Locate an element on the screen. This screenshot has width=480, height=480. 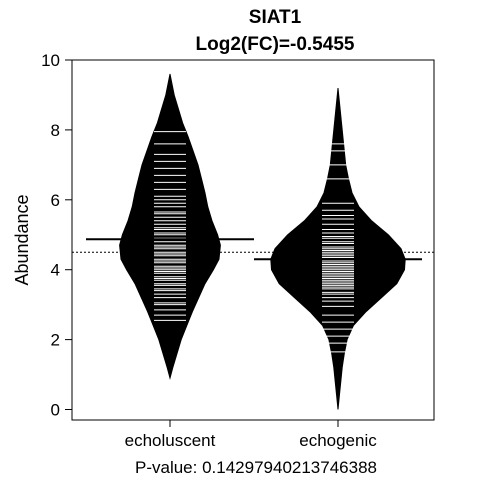
y-tick-label: 2 is located at coordinates (55, 340).